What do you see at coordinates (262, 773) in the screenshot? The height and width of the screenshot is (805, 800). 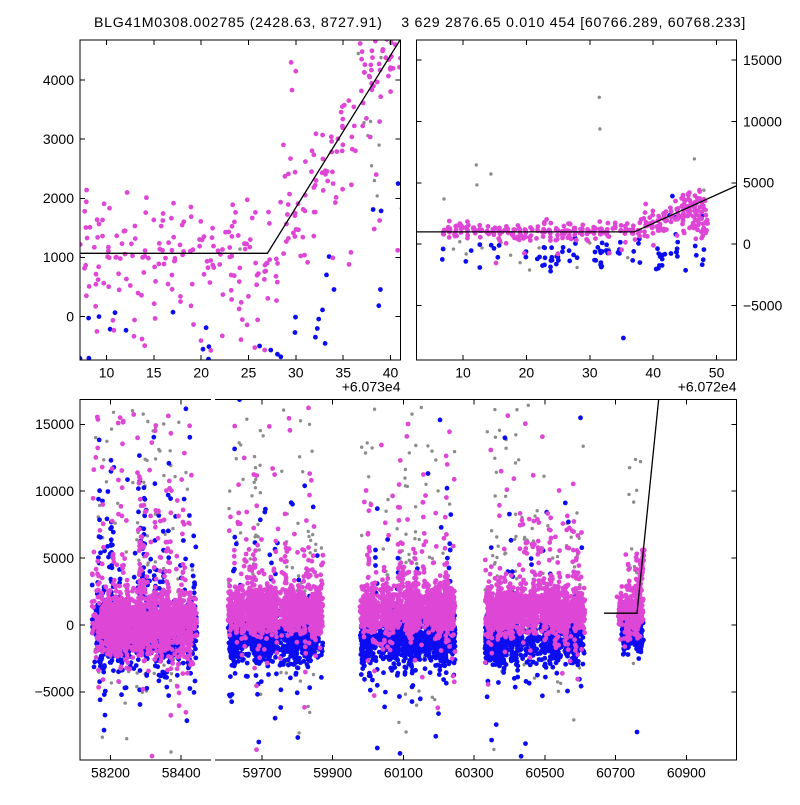 I see `svg-text: 59700` at bounding box center [262, 773].